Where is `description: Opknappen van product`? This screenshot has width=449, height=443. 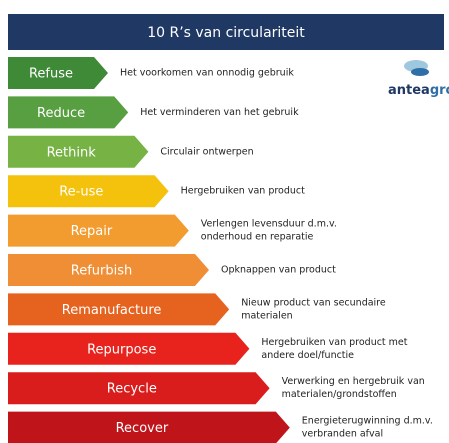 description: Opknappen van product is located at coordinates (278, 270).